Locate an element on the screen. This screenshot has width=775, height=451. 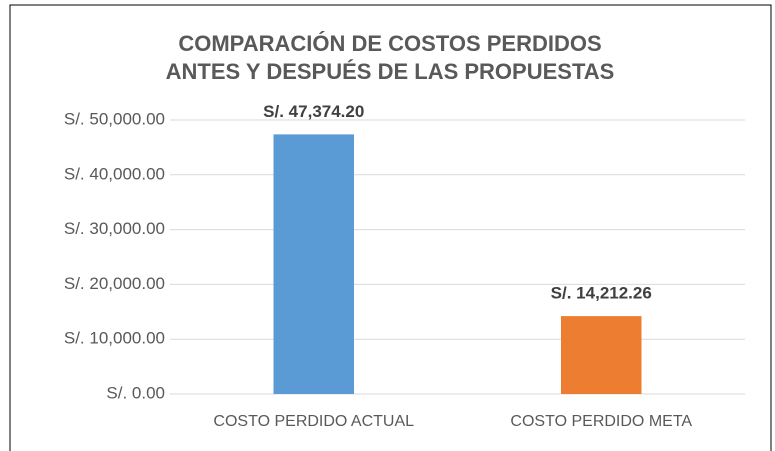
y-tick-label: S/. 0.00 is located at coordinates (135, 392).